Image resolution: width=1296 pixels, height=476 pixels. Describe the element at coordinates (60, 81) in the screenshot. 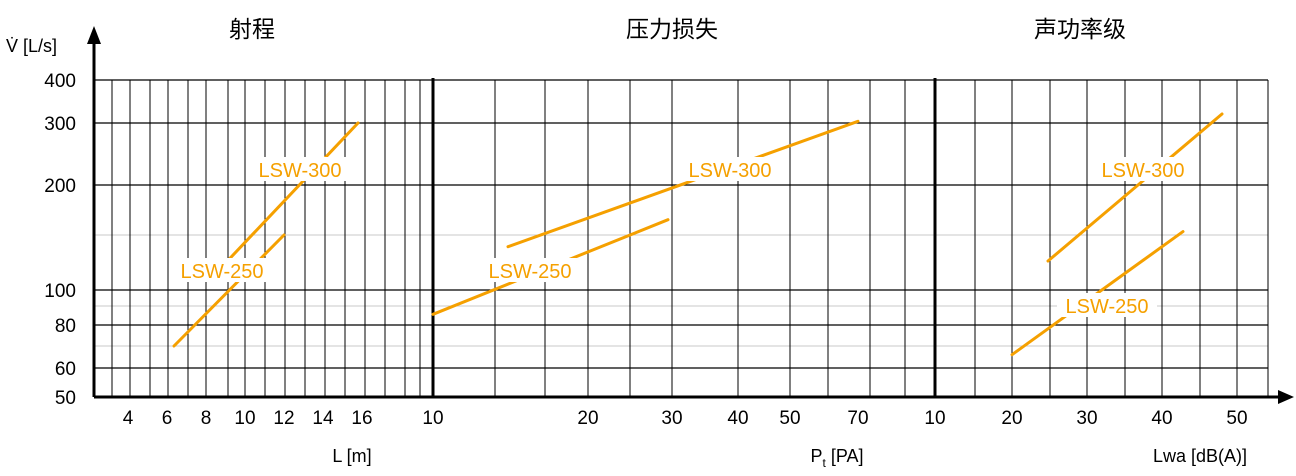

I see `y-tick-label: 400` at that location.